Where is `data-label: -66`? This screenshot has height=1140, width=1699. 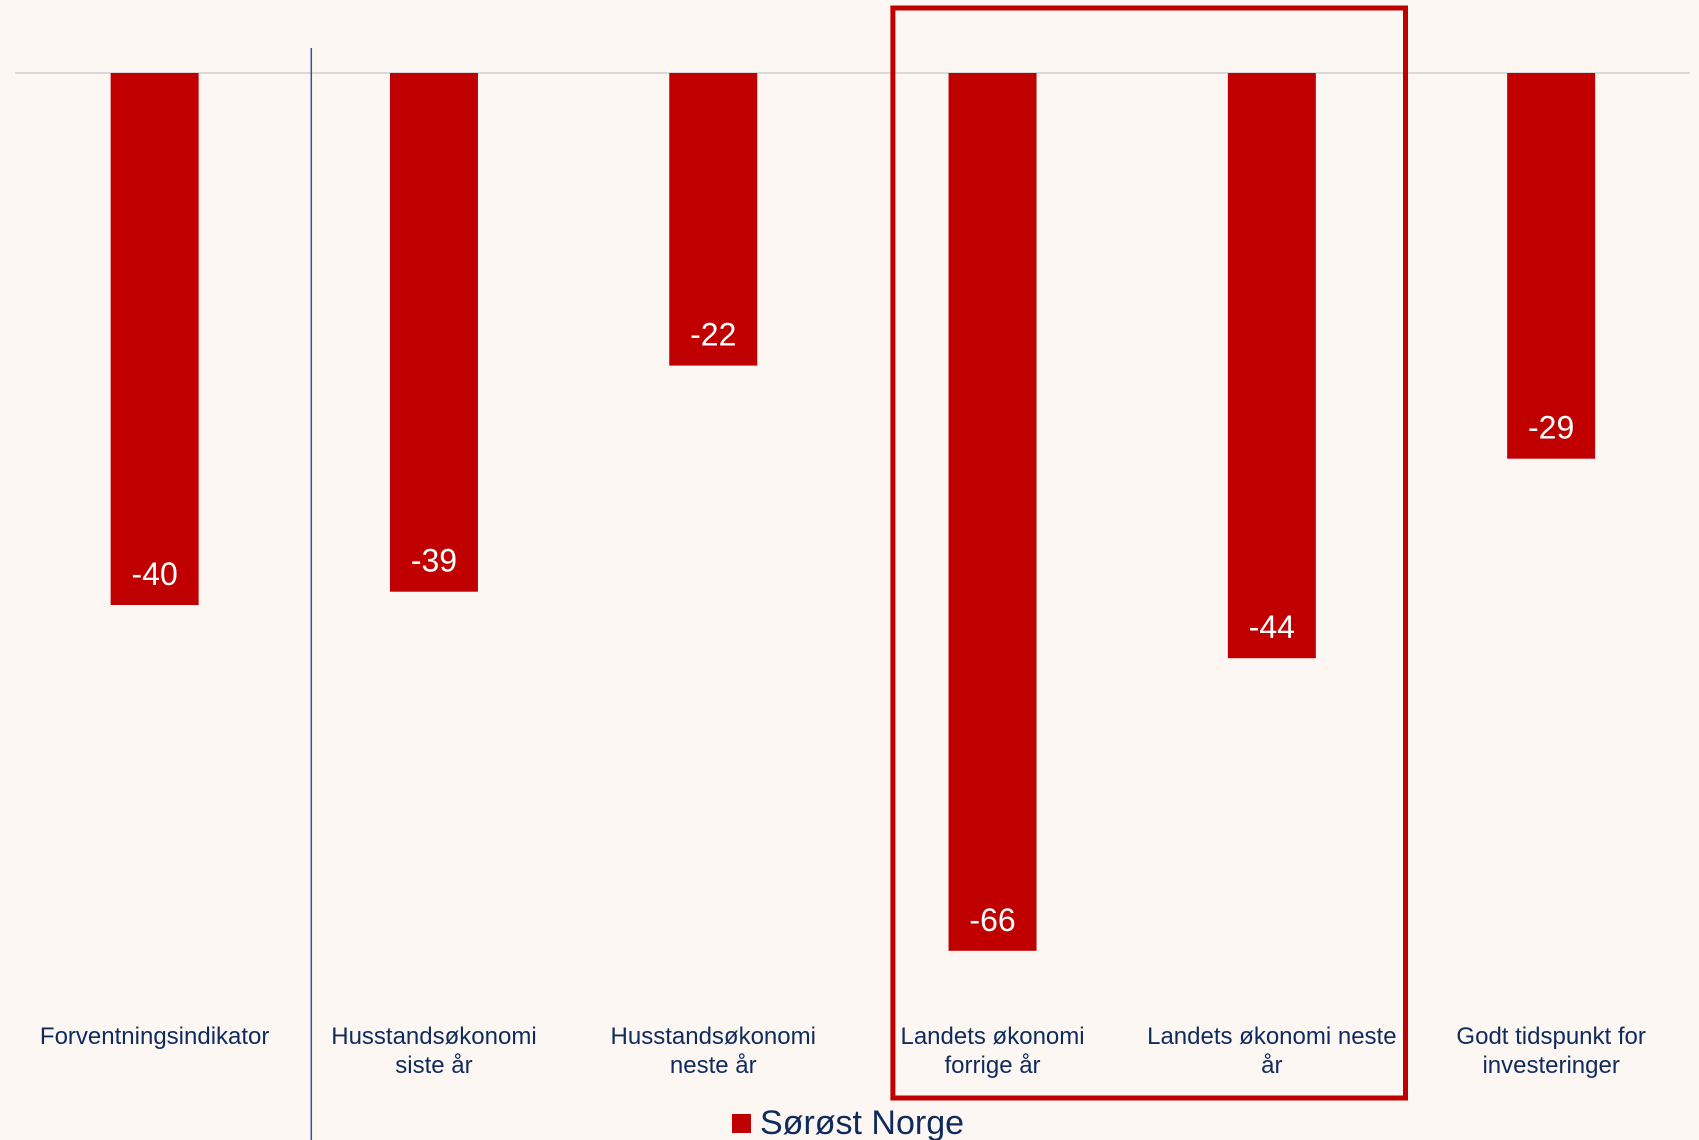
data-label: -66 is located at coordinates (992, 920).